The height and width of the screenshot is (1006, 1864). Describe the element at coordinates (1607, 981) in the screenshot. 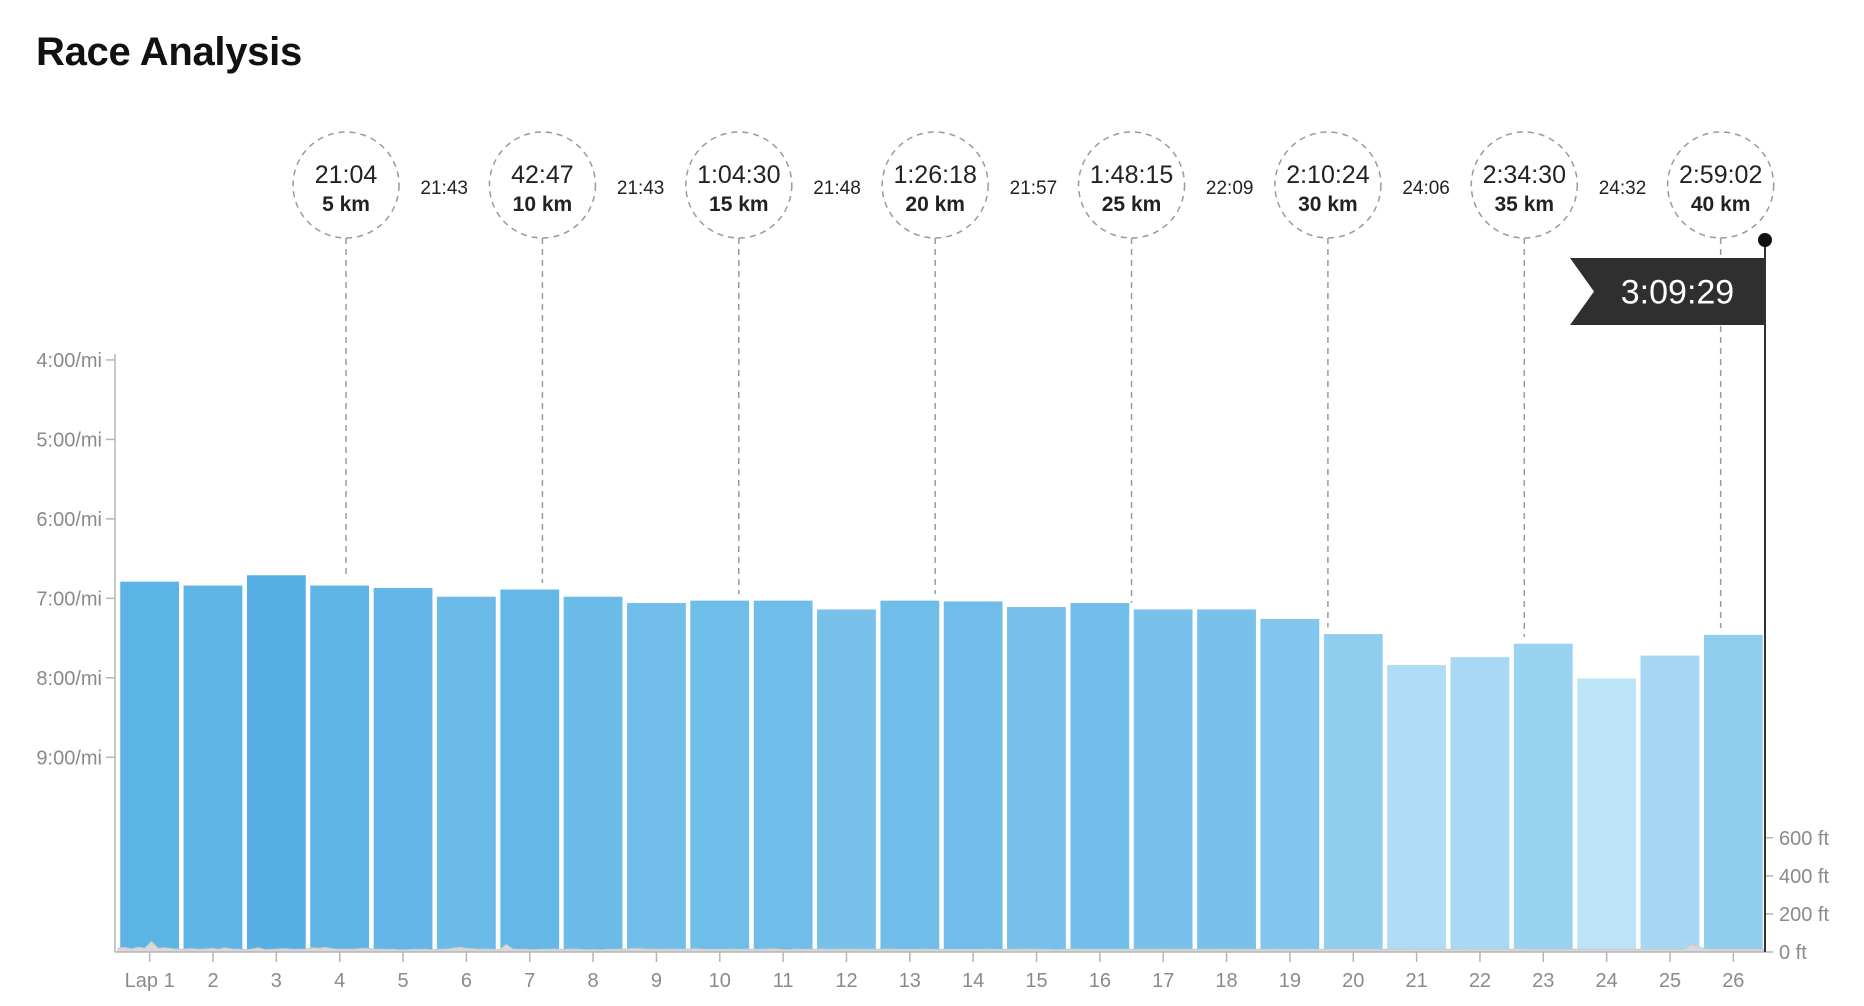

I see `x-tick-label: 24` at that location.